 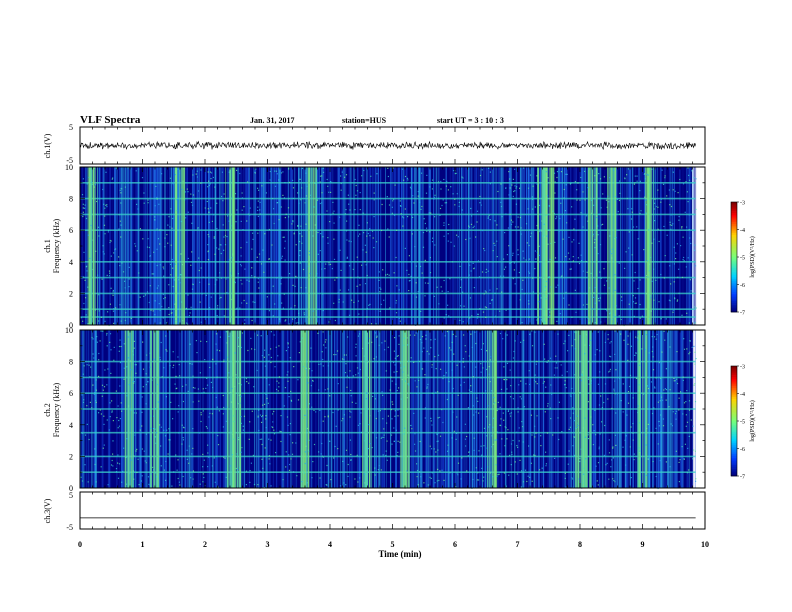 I want to click on colorbar-label: log(PSD)(V²/Hz), so click(x=752, y=256).